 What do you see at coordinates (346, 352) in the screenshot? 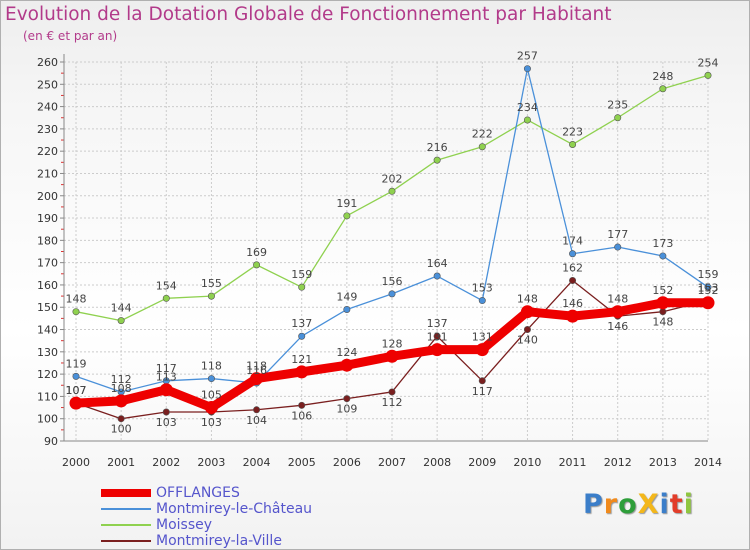
I see `point-label-offlanges: 124` at bounding box center [346, 352].